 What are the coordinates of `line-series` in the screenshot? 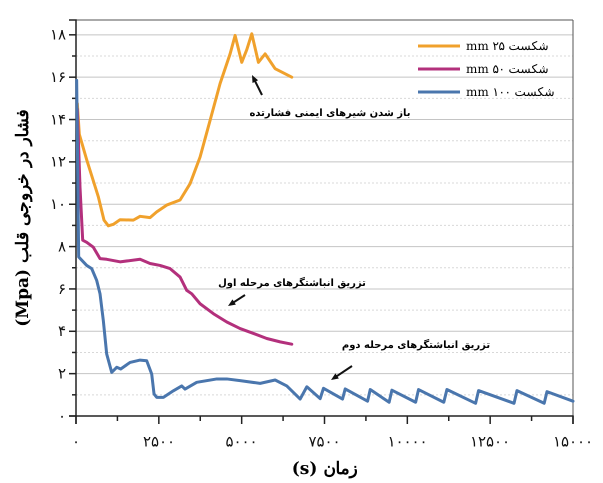 It's located at (185, 130).